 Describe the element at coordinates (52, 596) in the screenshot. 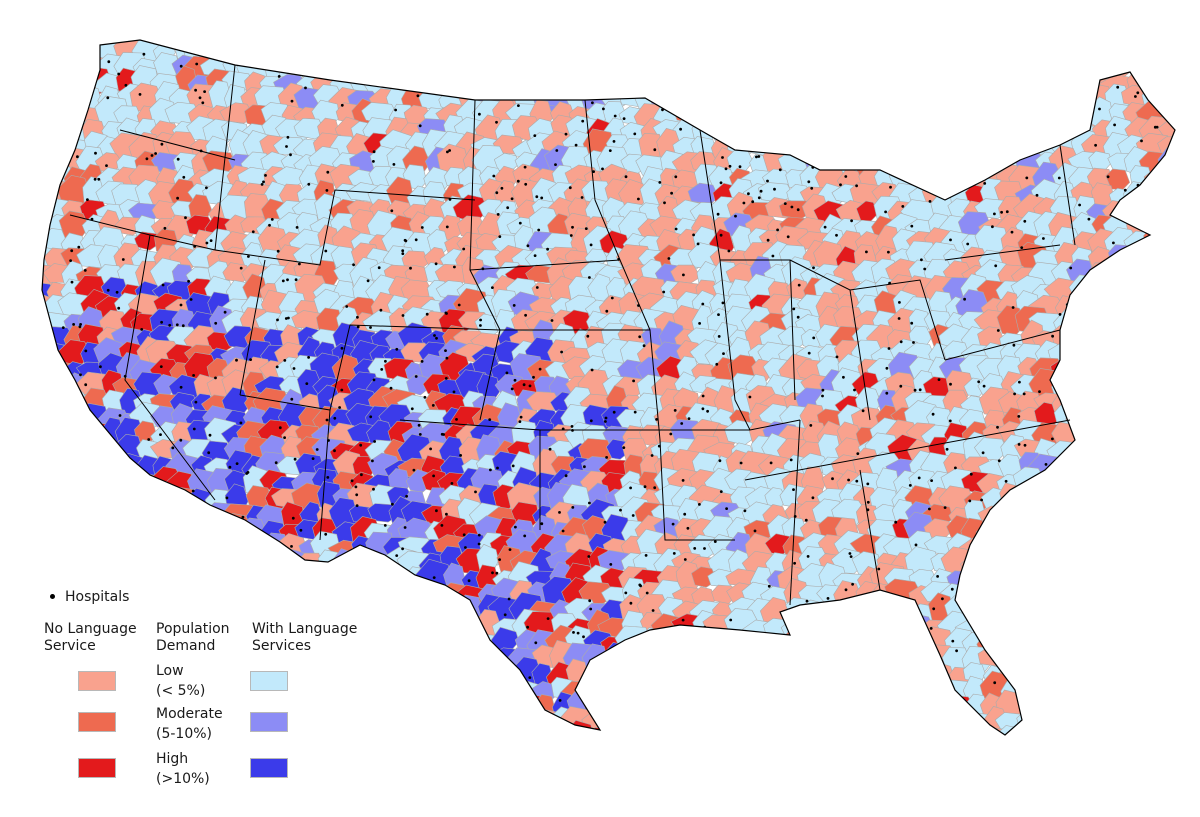

I see `hospital-dot-icon` at that location.